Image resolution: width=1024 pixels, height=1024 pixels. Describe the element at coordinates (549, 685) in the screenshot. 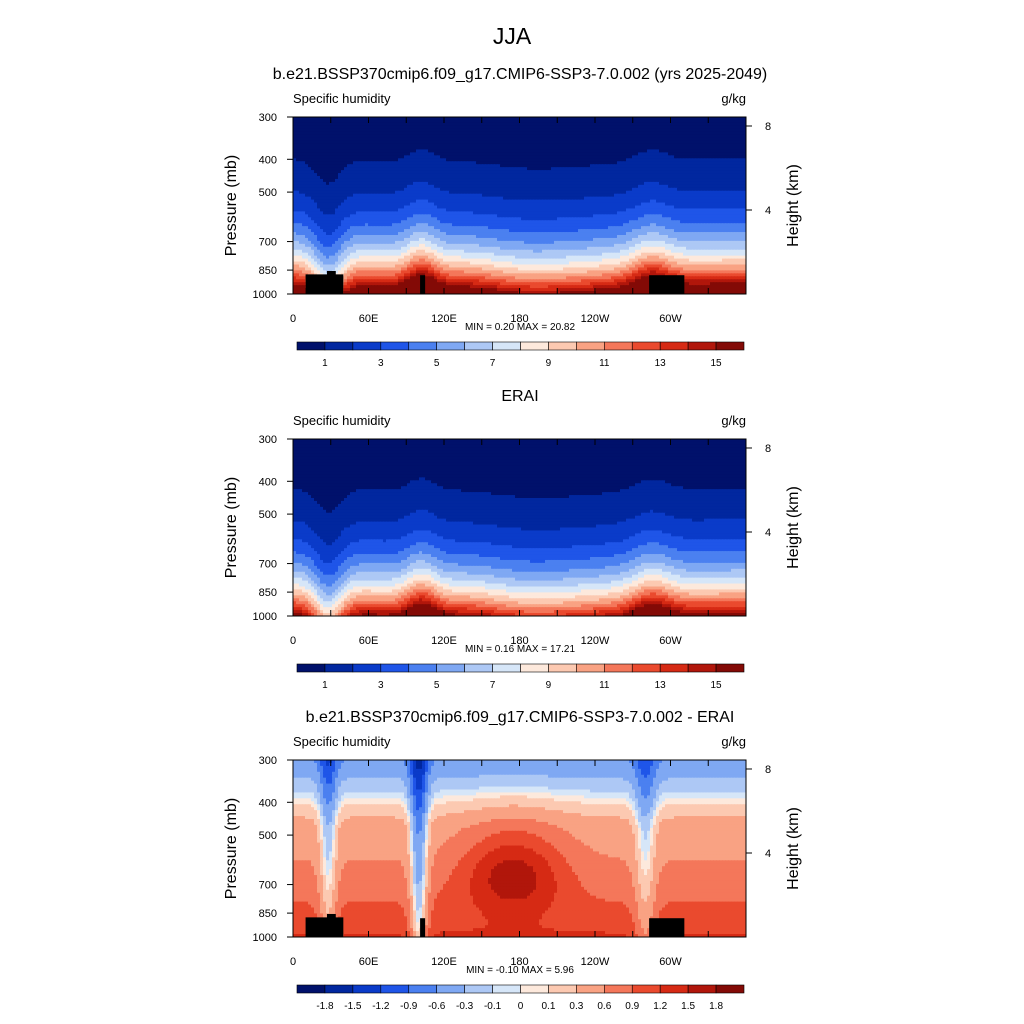

I see `colorbar-label: 9` at that location.